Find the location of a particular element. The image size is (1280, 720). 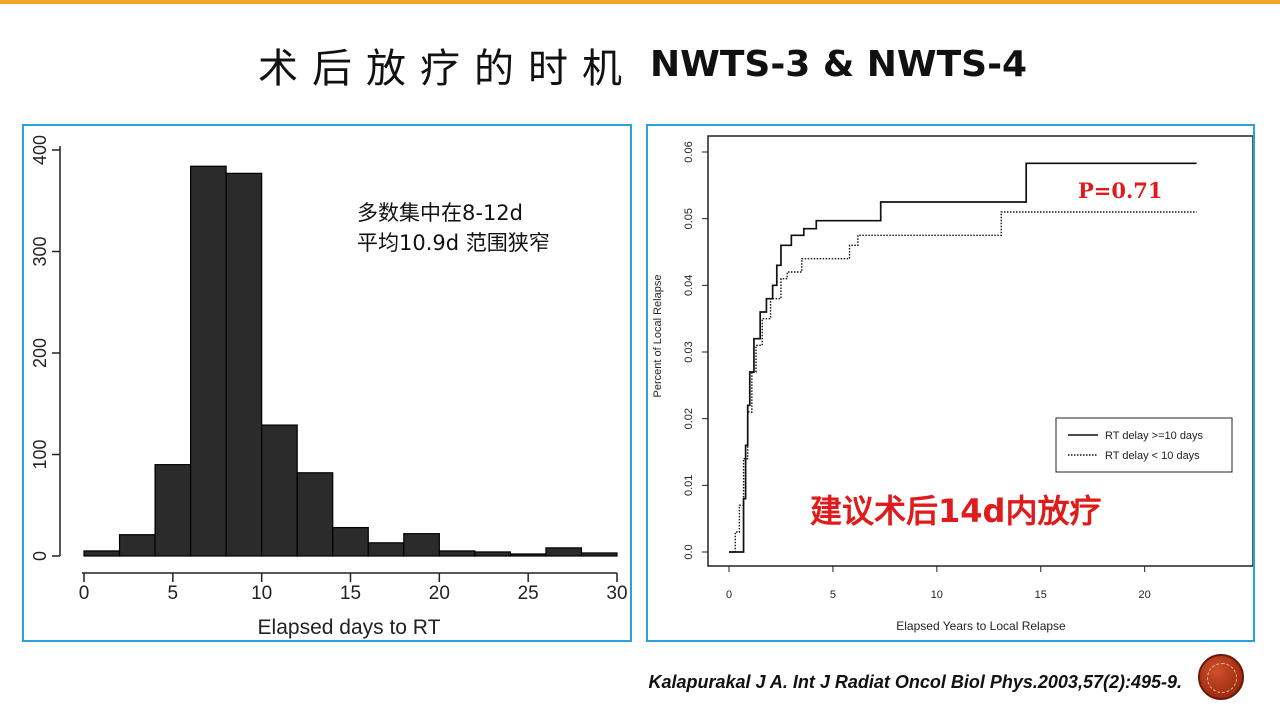

y-tick-label: 300 is located at coordinates (40, 251).